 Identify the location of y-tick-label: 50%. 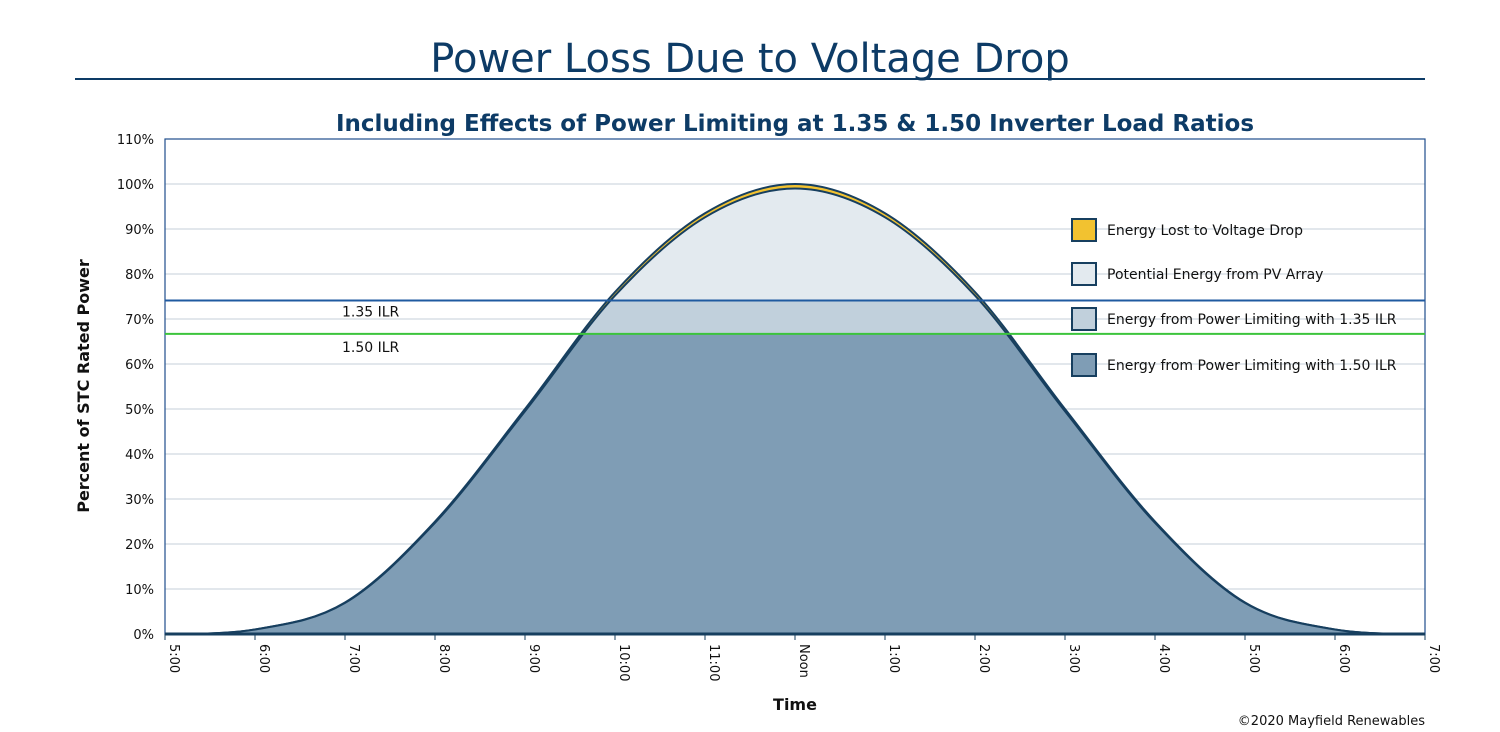
(139, 410).